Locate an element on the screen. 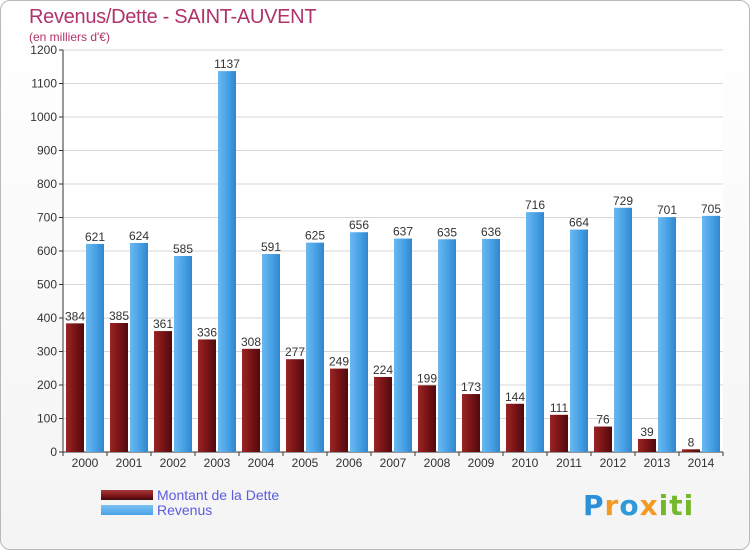 The height and width of the screenshot is (550, 750). data-label-revenue: 635 is located at coordinates (447, 232).